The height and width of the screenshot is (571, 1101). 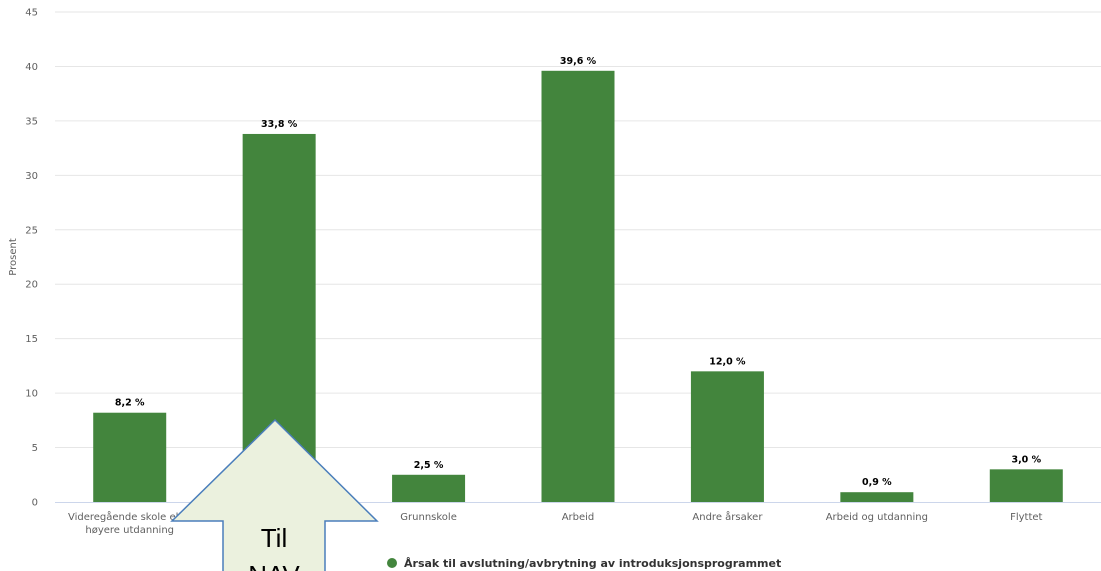 What do you see at coordinates (1026, 517) in the screenshot?
I see `x-category-label: Flyttet` at bounding box center [1026, 517].